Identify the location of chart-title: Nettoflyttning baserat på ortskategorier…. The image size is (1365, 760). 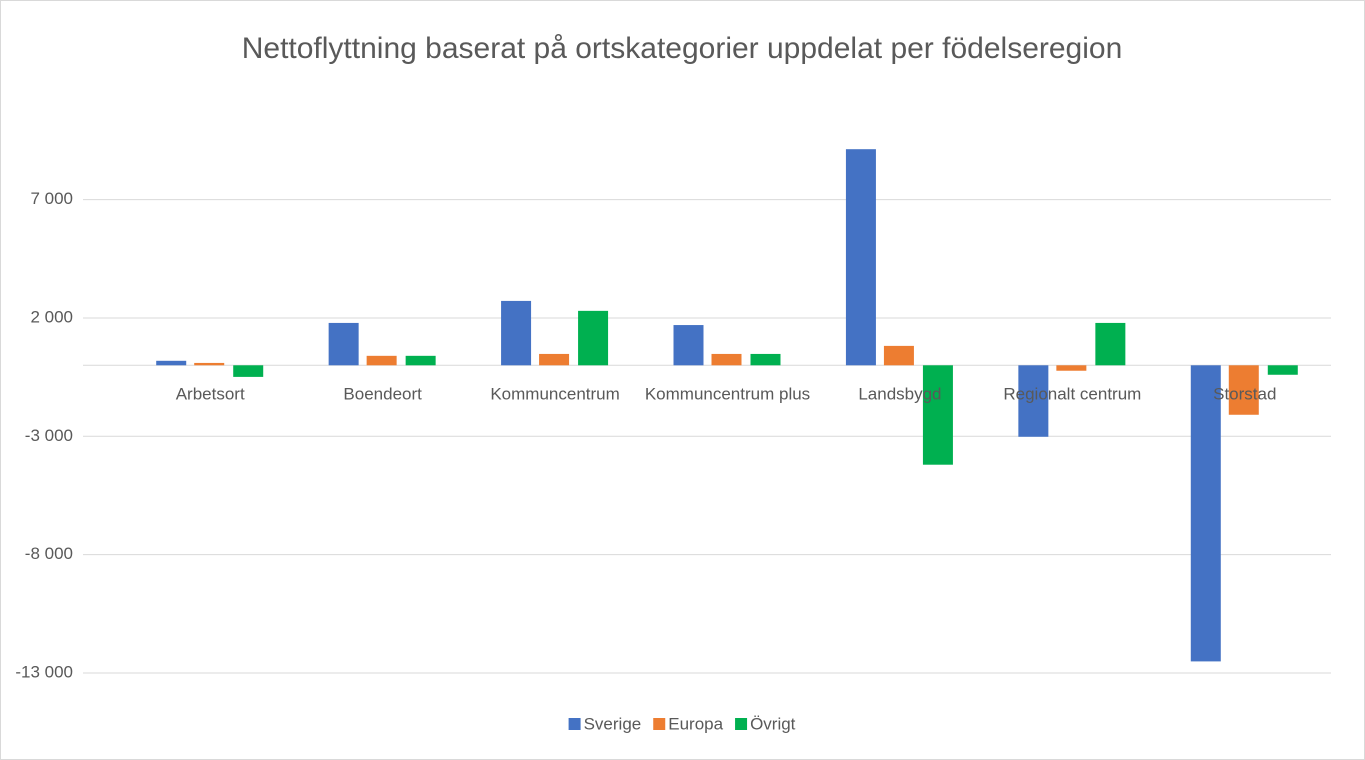
(682, 48).